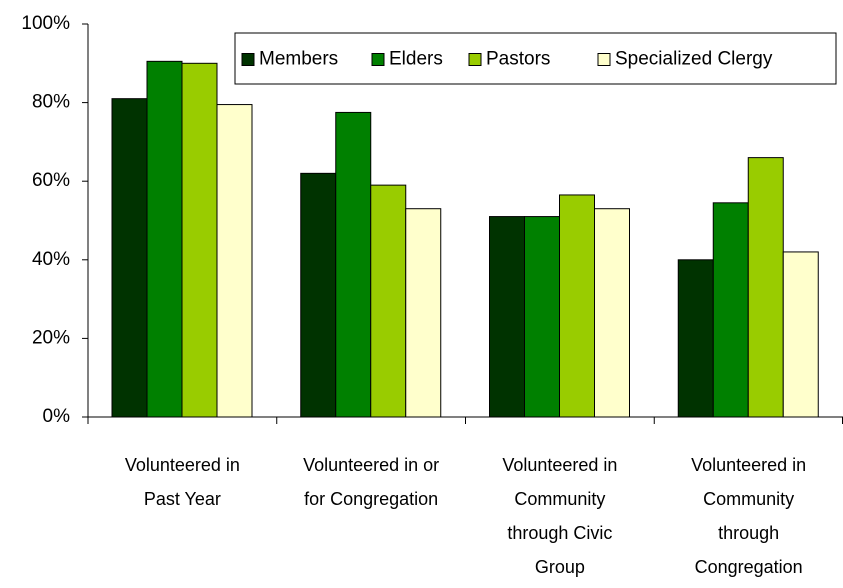 The image size is (843, 588). I want to click on y-tick-label: 60%, so click(51, 180).